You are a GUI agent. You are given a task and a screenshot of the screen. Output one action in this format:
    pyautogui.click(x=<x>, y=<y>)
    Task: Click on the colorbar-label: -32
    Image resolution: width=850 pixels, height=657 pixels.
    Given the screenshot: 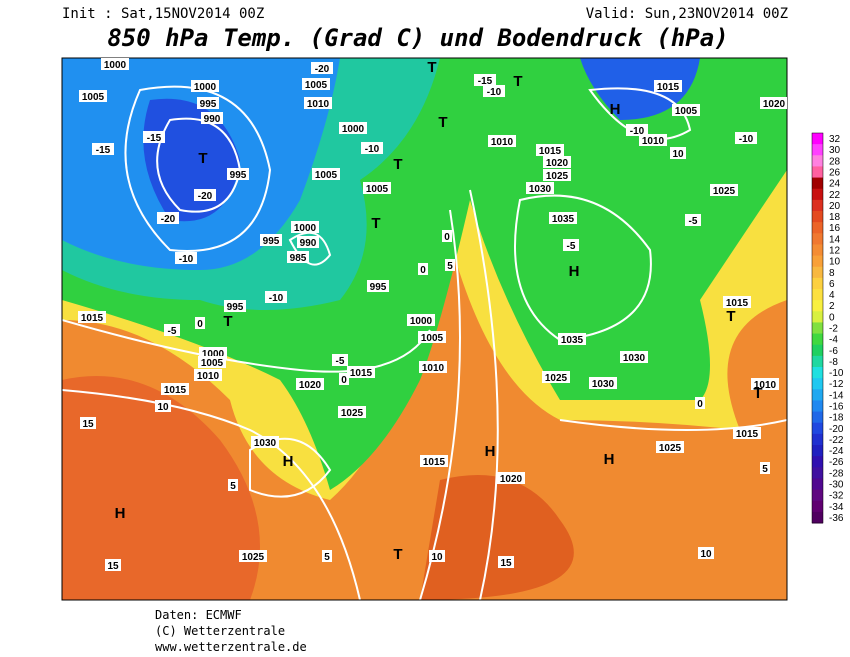 What is the action you would take?
    pyautogui.click(x=836, y=496)
    